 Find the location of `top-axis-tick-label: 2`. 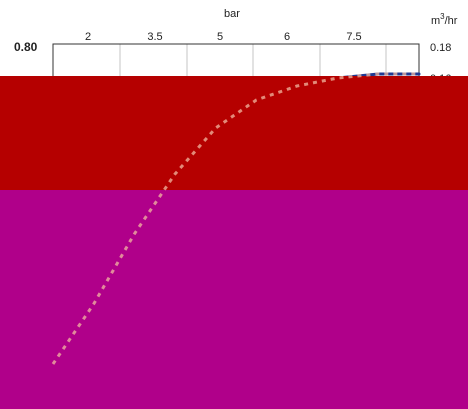

top-axis-tick-label: 2 is located at coordinates (88, 37).